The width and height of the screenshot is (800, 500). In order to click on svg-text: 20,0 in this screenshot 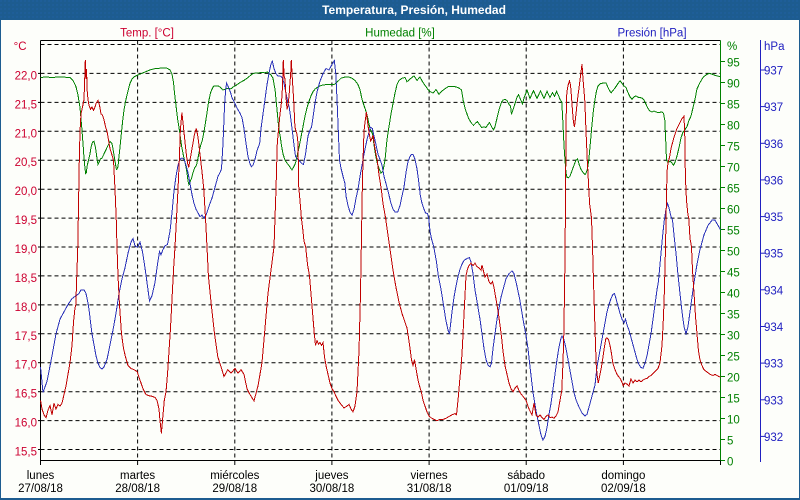, I will do `click(26, 192)`.